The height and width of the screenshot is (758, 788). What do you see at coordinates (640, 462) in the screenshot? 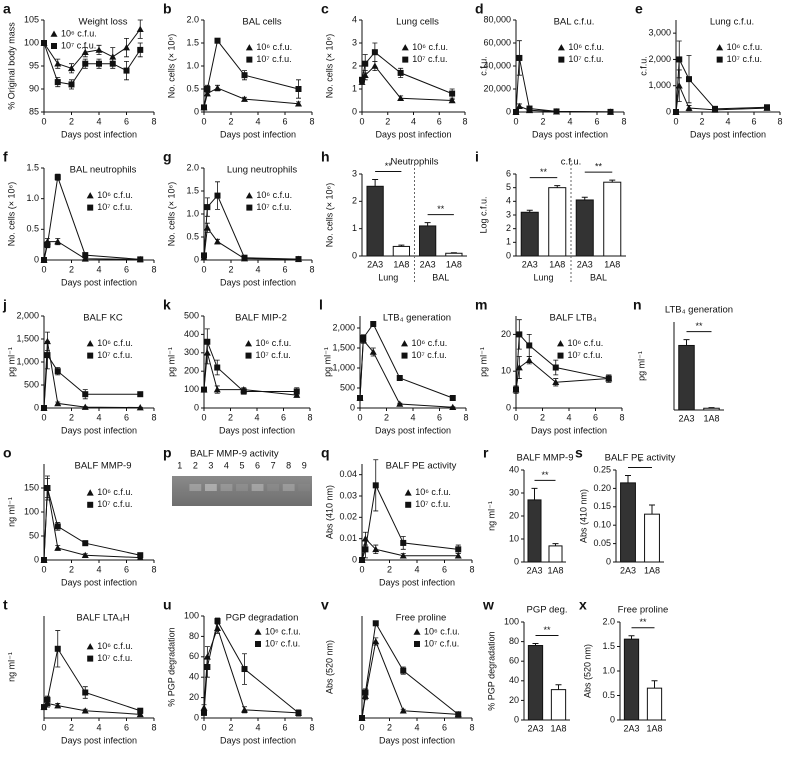
I see `significance-label: *` at bounding box center [640, 462].